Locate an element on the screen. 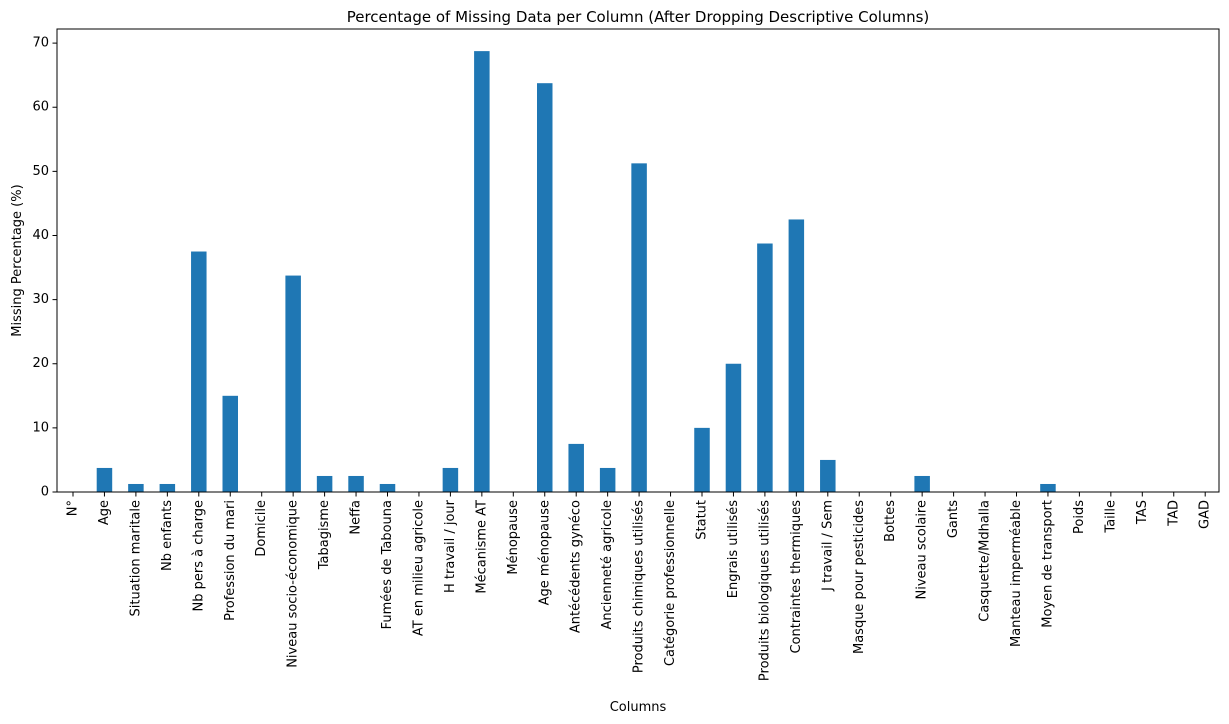 Image resolution: width=1229 pixels, height=724 pixels. x-tick-label: TAD is located at coordinates (1173, 513).